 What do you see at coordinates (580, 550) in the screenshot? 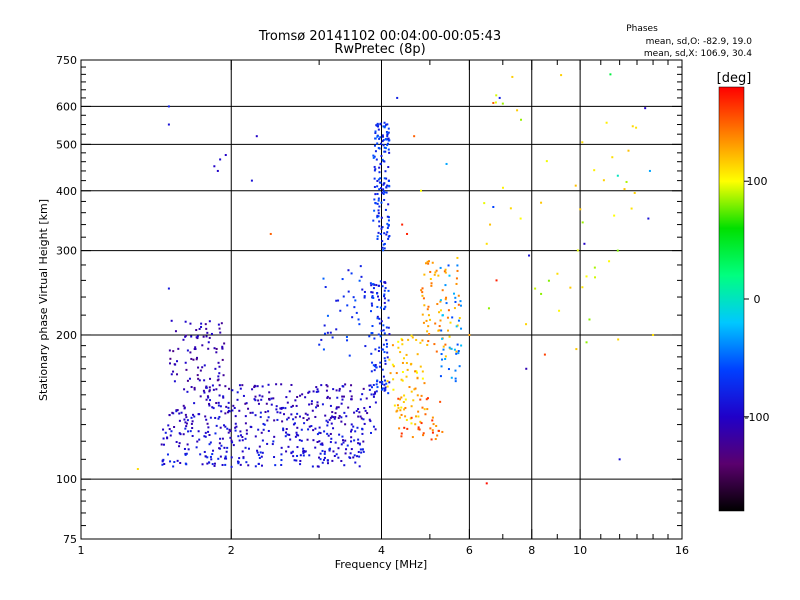
I see `x-tick-label: 10` at bounding box center [580, 550].